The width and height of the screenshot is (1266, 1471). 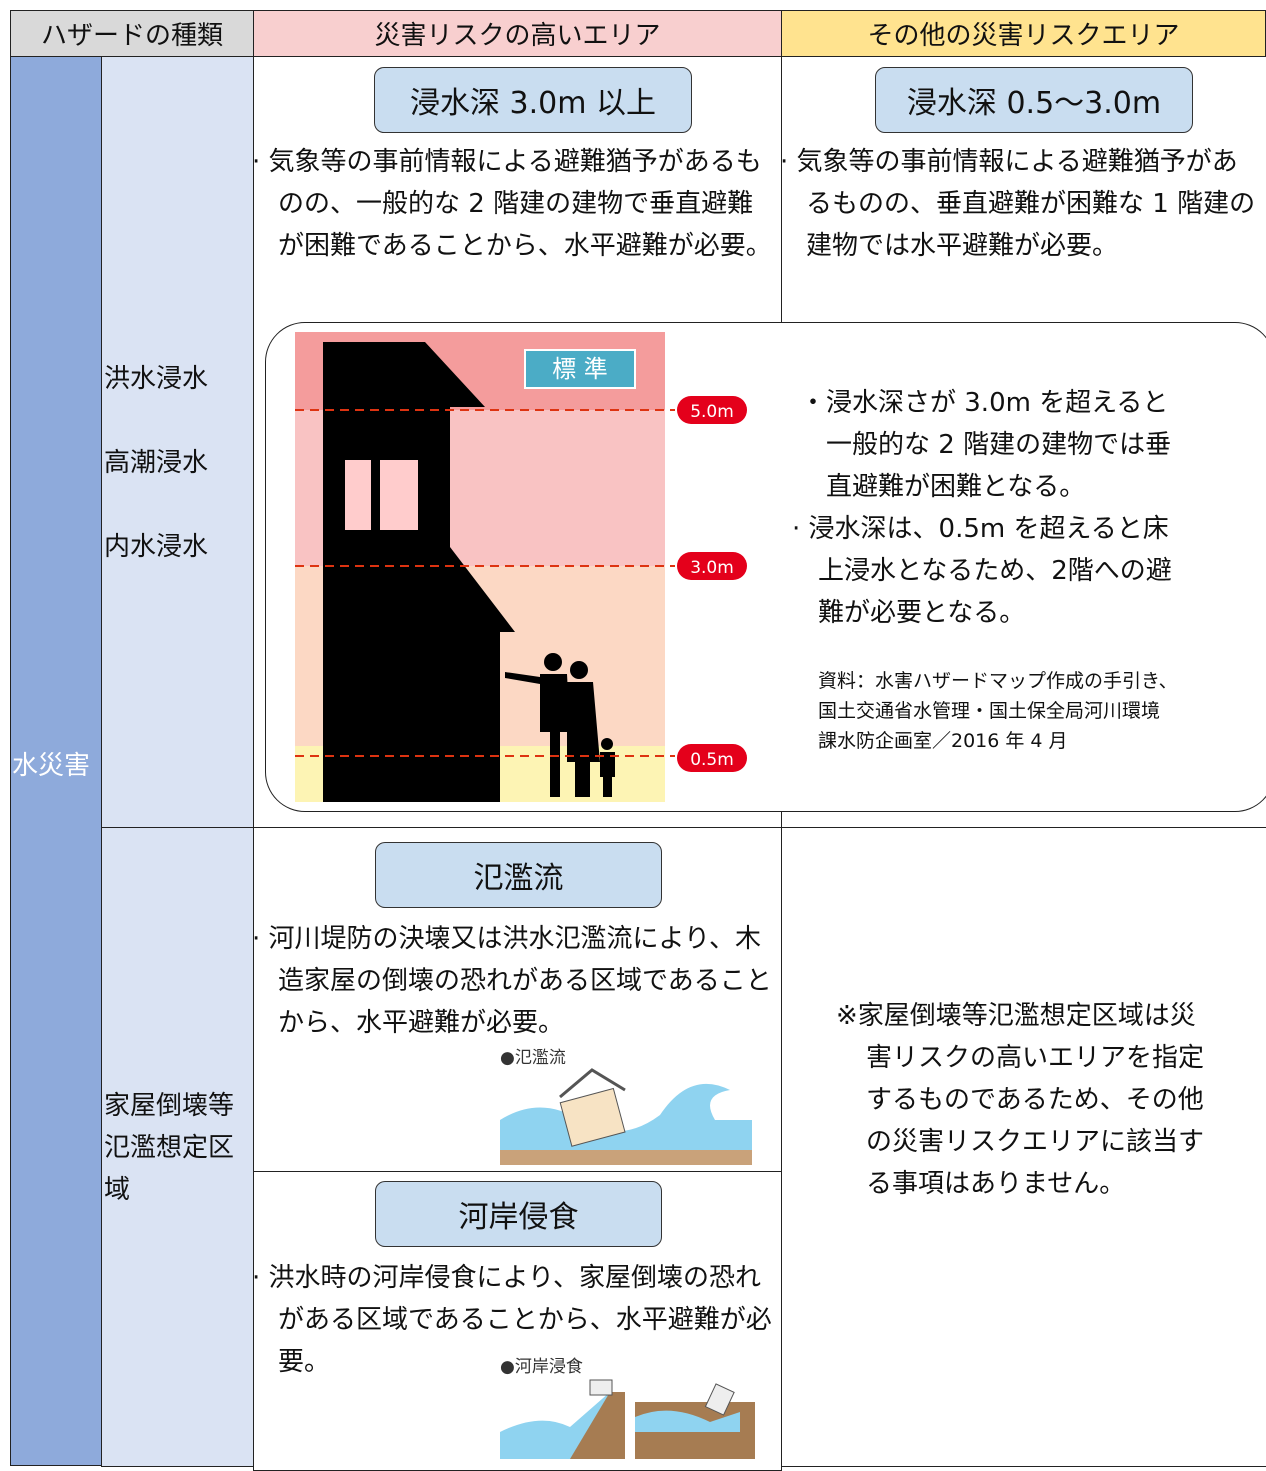 What do you see at coordinates (132, 33) in the screenshot?
I see `header-hazard: ハザードの種類` at bounding box center [132, 33].